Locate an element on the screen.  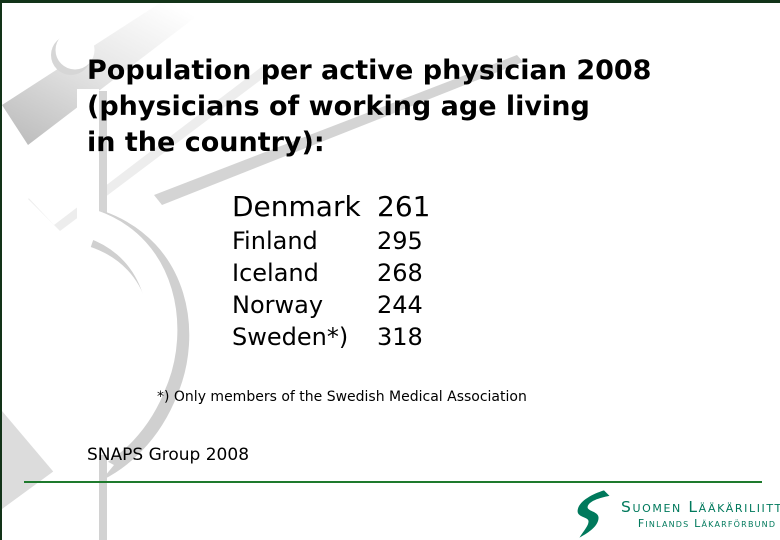
title-line-2: (physicians of working age living is located at coordinates (338, 106).